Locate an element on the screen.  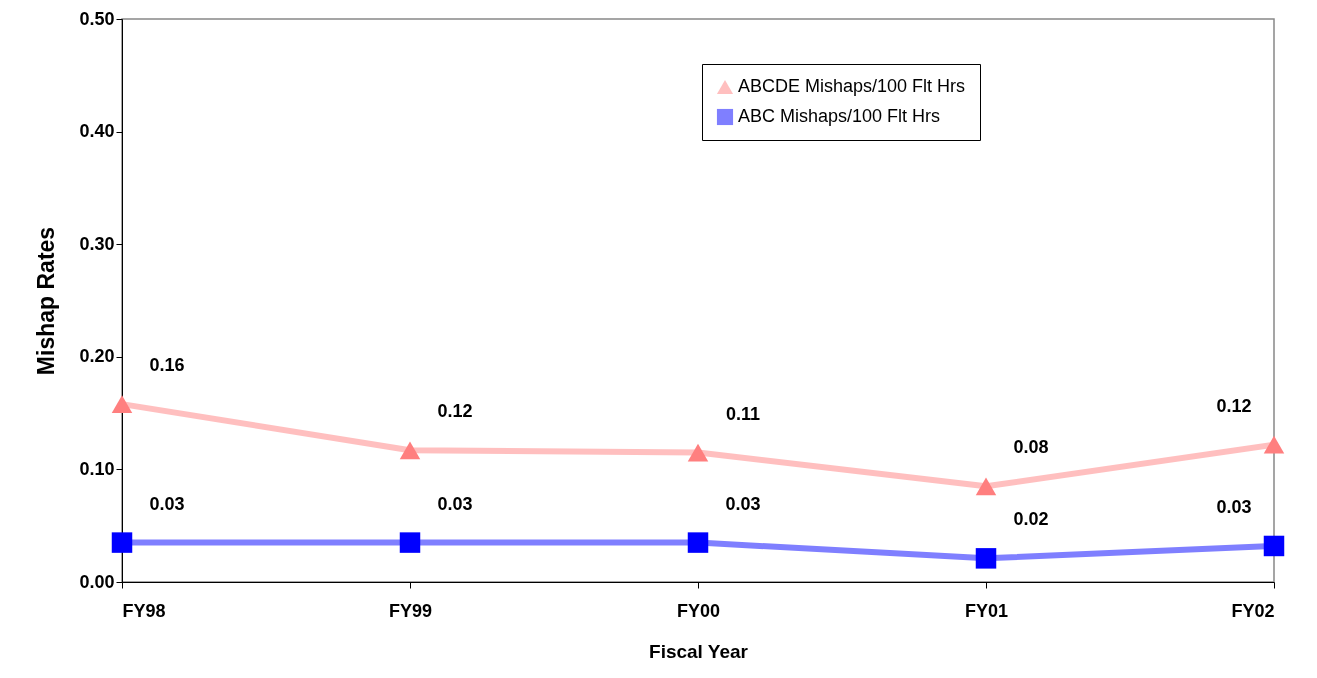
y-tick-label: 0.10 is located at coordinates (97, 468).